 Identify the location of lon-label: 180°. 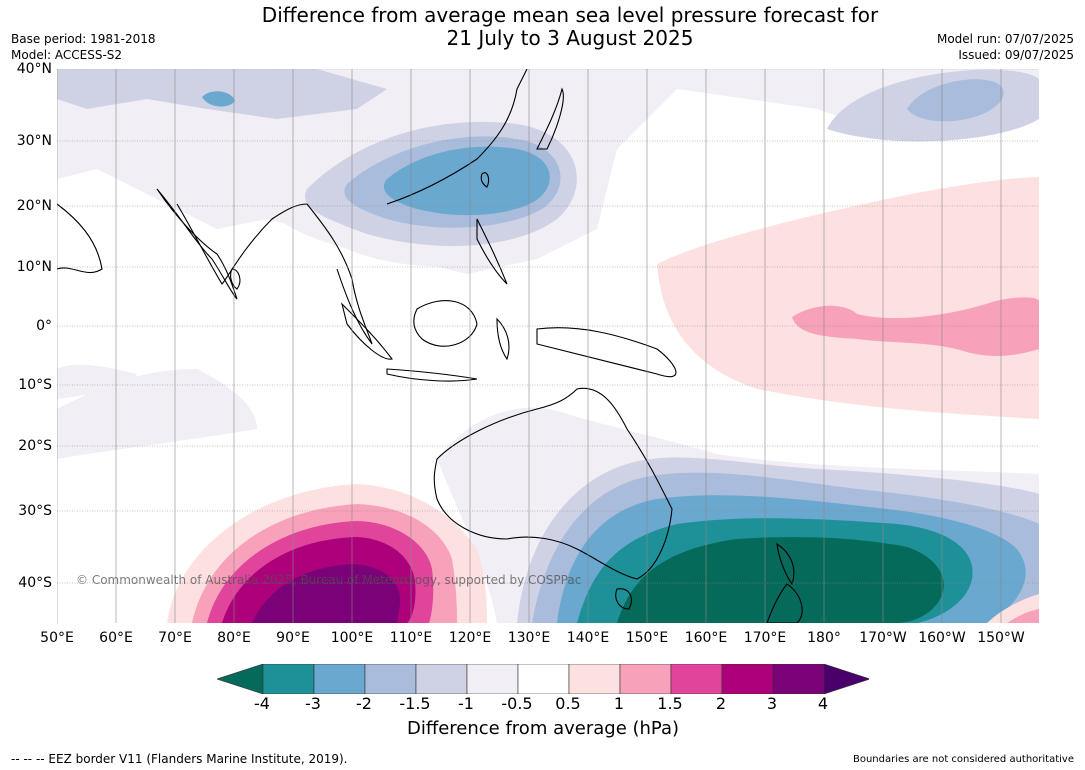
(824, 638).